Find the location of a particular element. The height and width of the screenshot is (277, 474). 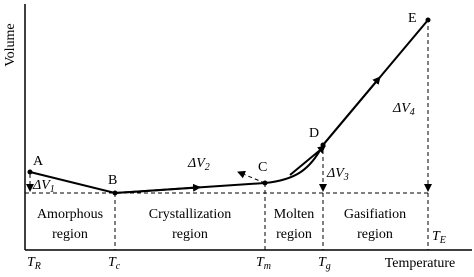

temp-sub: E is located at coordinates (442, 240).